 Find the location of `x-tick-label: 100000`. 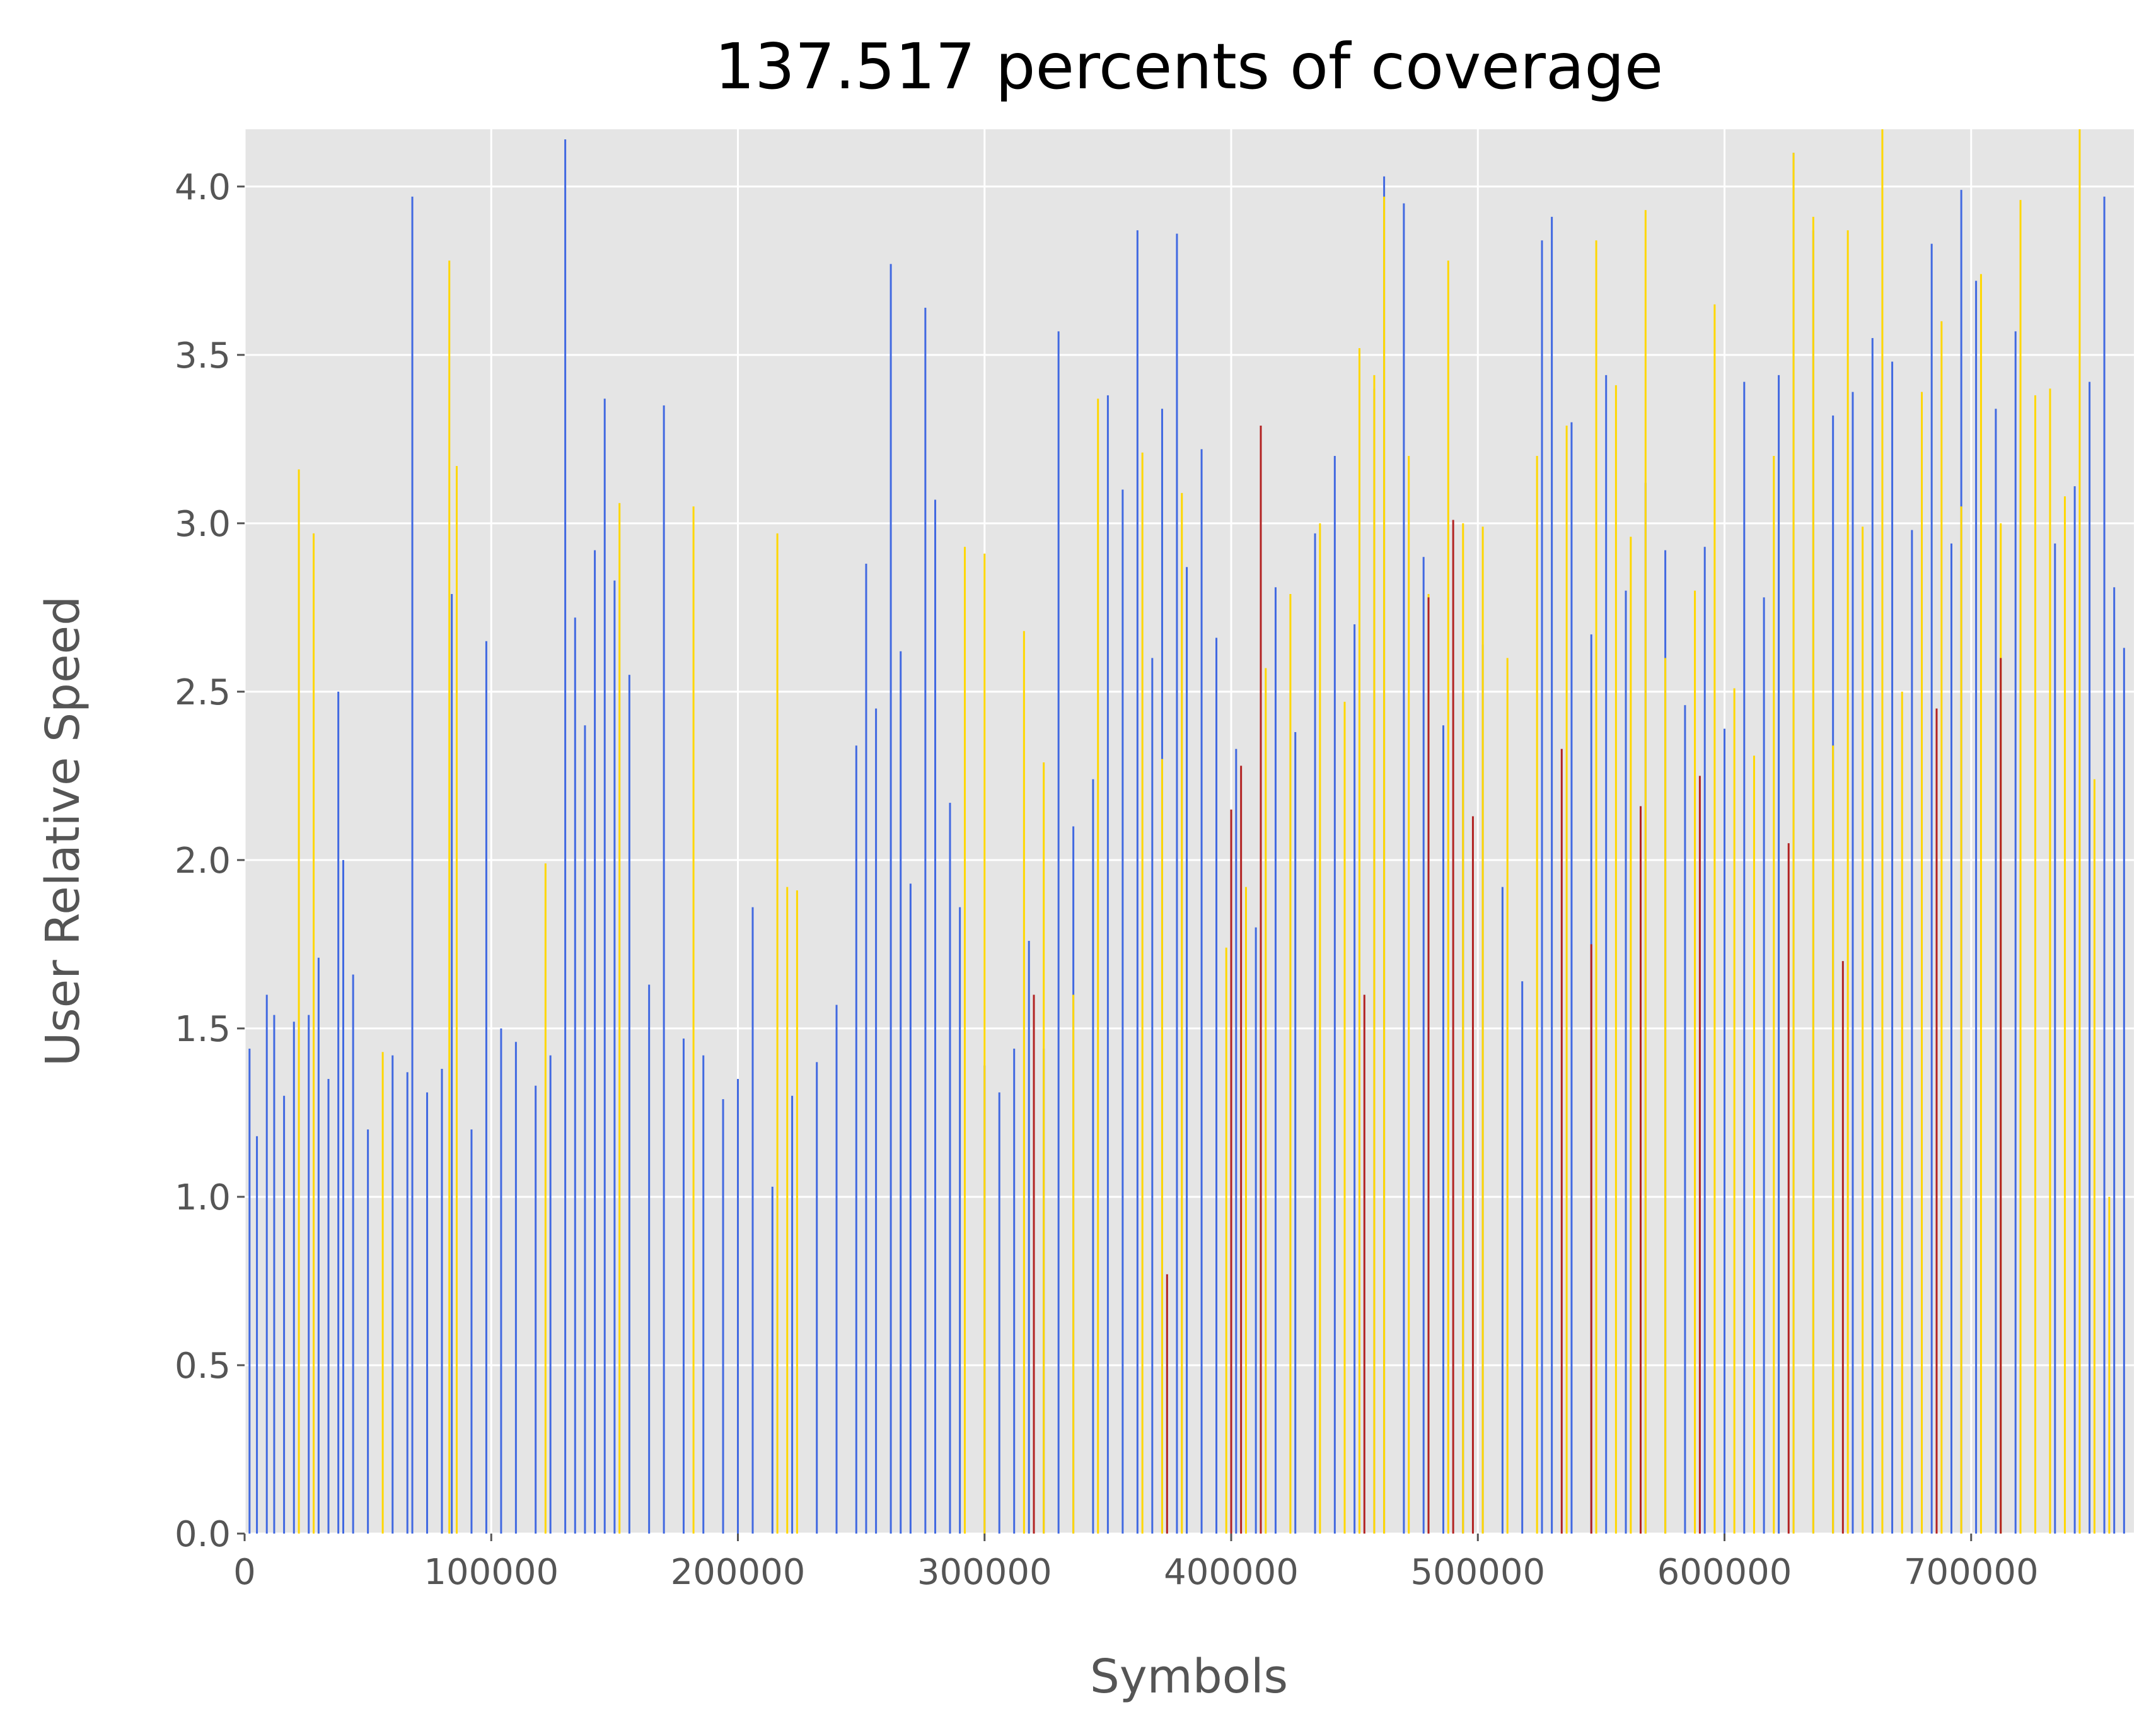

x-tick-label: 100000 is located at coordinates (491, 1572).